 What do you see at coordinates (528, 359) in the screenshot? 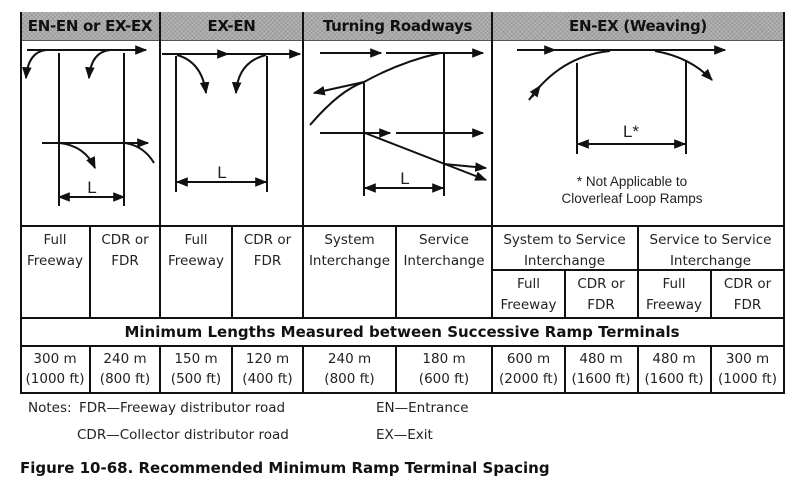
I see `value-m: 600 m` at bounding box center [528, 359].